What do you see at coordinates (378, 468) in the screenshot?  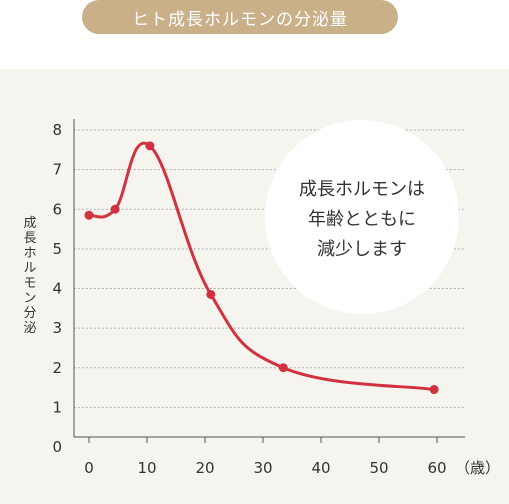 I see `x-tick-label: 50` at bounding box center [378, 468].